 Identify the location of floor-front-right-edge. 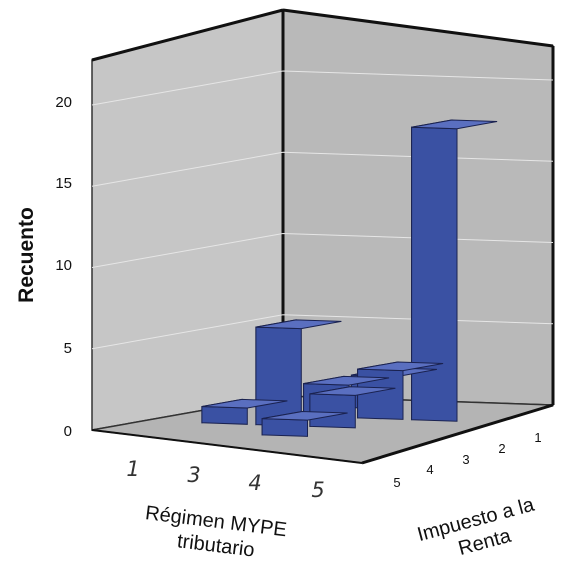
(457, 434).